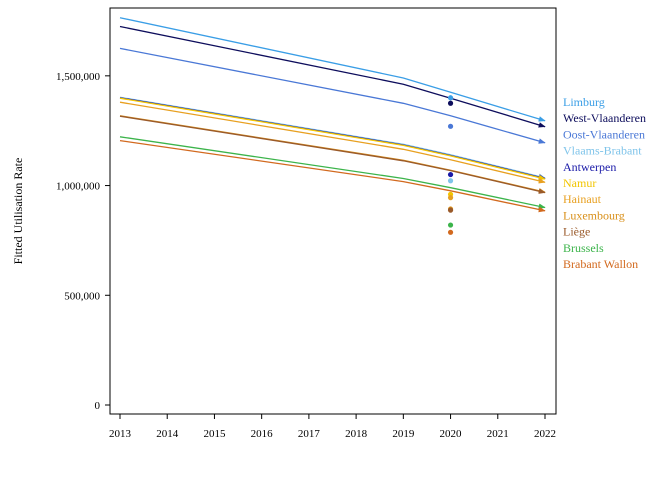 This screenshot has width=672, height=480. Describe the element at coordinates (78, 187) in the screenshot. I see `y-tick-label: 1,000,000` at that location.